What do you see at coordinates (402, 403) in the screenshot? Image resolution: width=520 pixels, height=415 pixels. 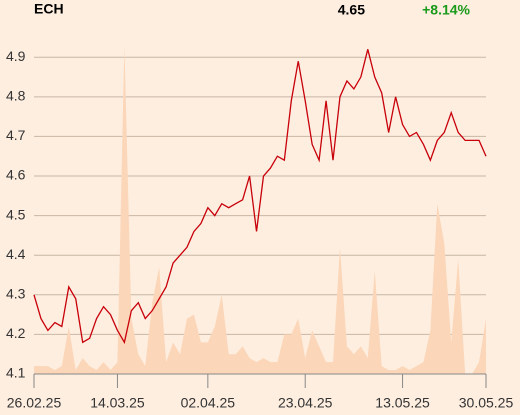 I see `x-tick-label: 13.05.25` at bounding box center [402, 403].